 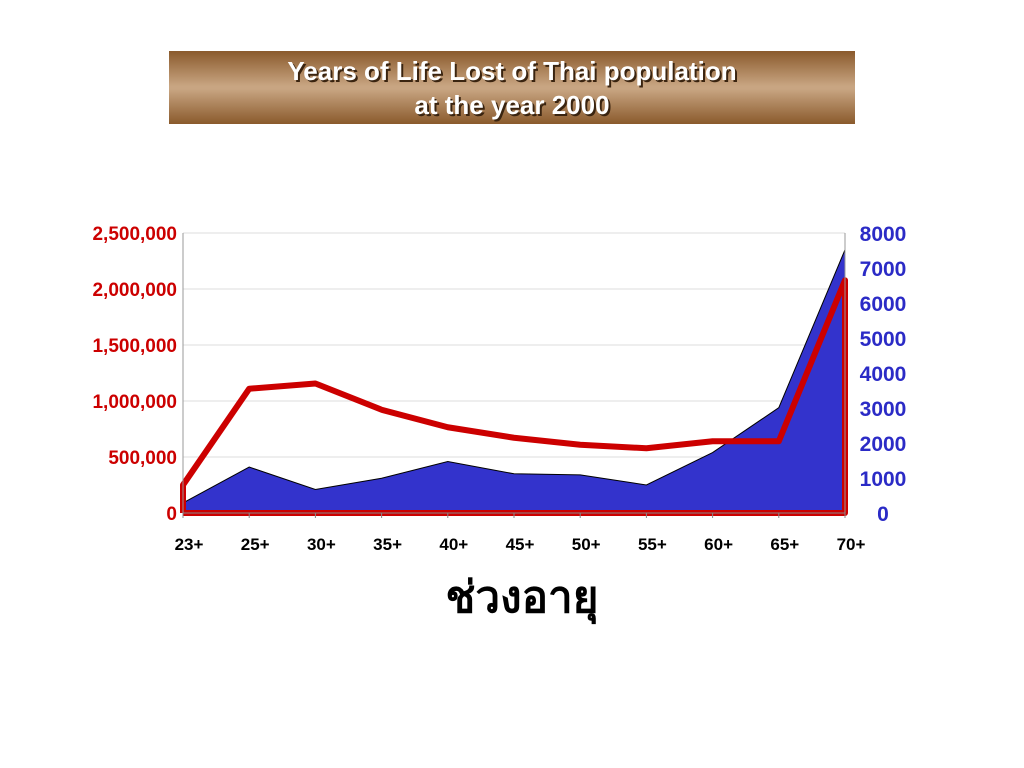 I want to click on y-right-tick-label: 3000, so click(x=883, y=409).